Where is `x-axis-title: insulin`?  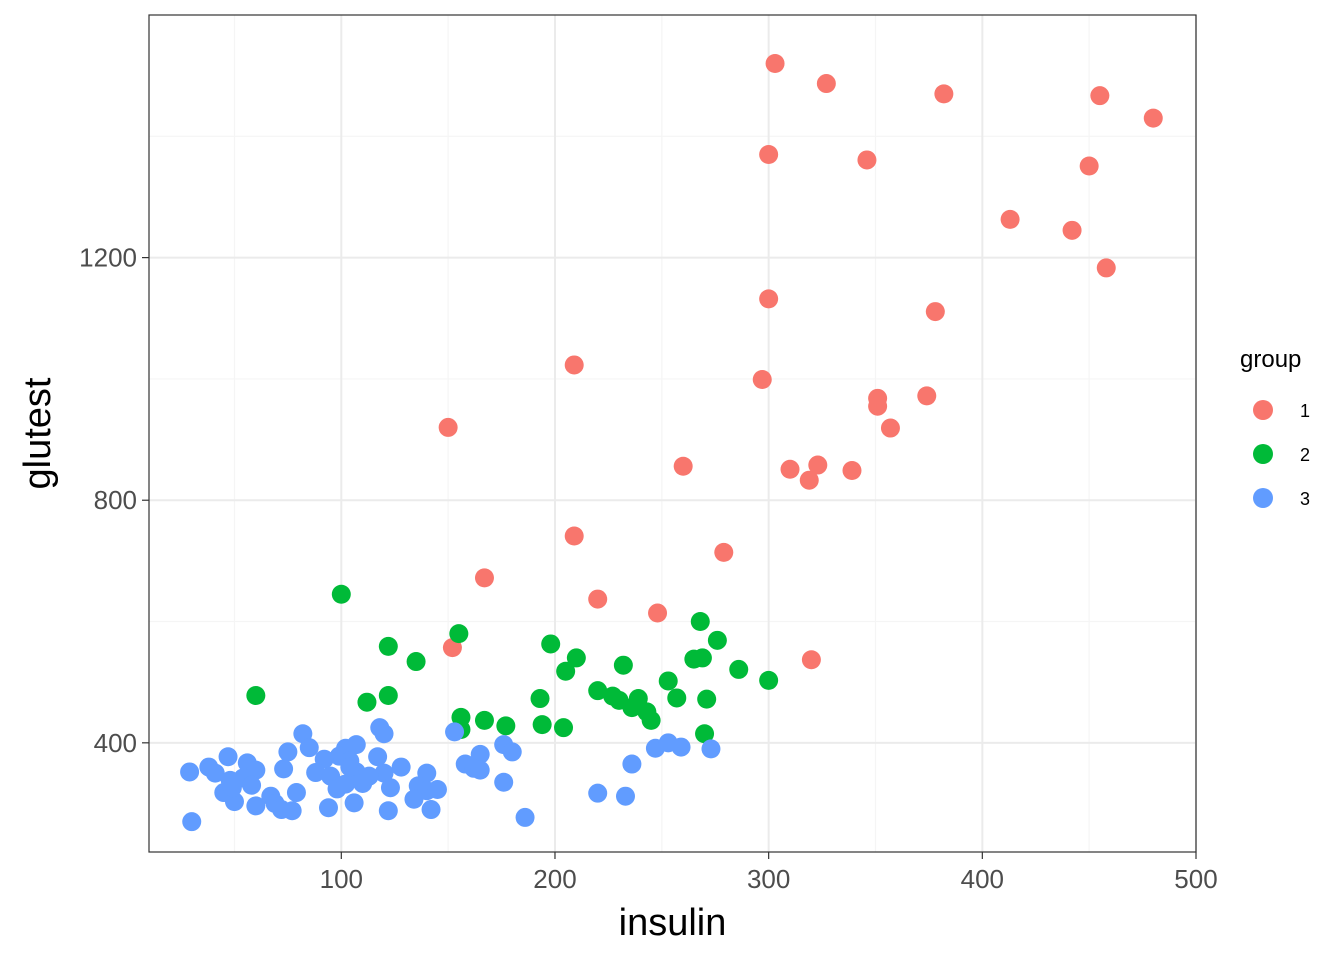
x-axis-title: insulin is located at coordinates (673, 923).